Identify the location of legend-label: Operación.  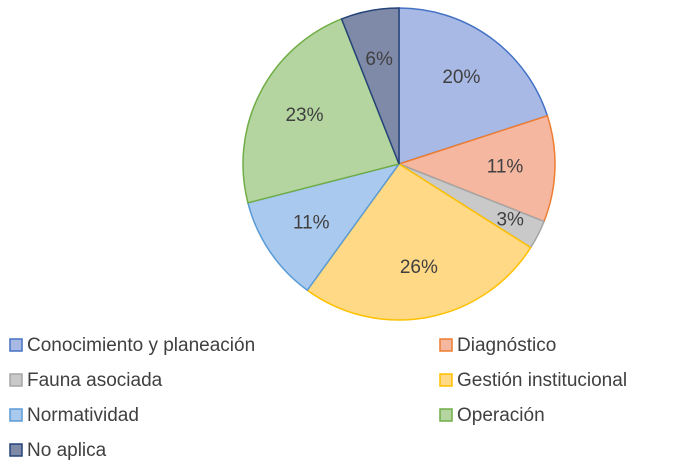
(501, 415).